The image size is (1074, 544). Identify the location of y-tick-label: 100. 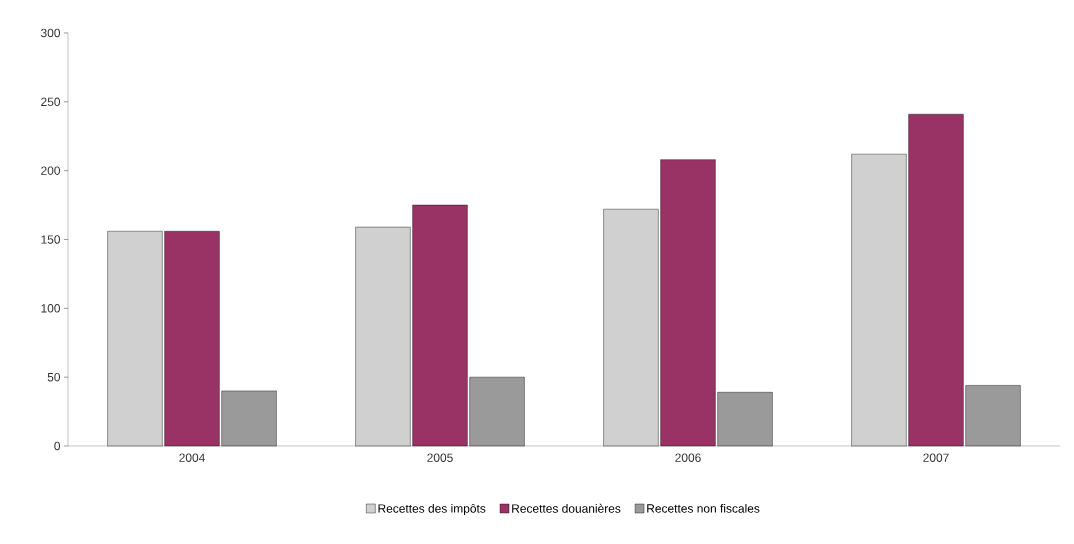
(51, 308).